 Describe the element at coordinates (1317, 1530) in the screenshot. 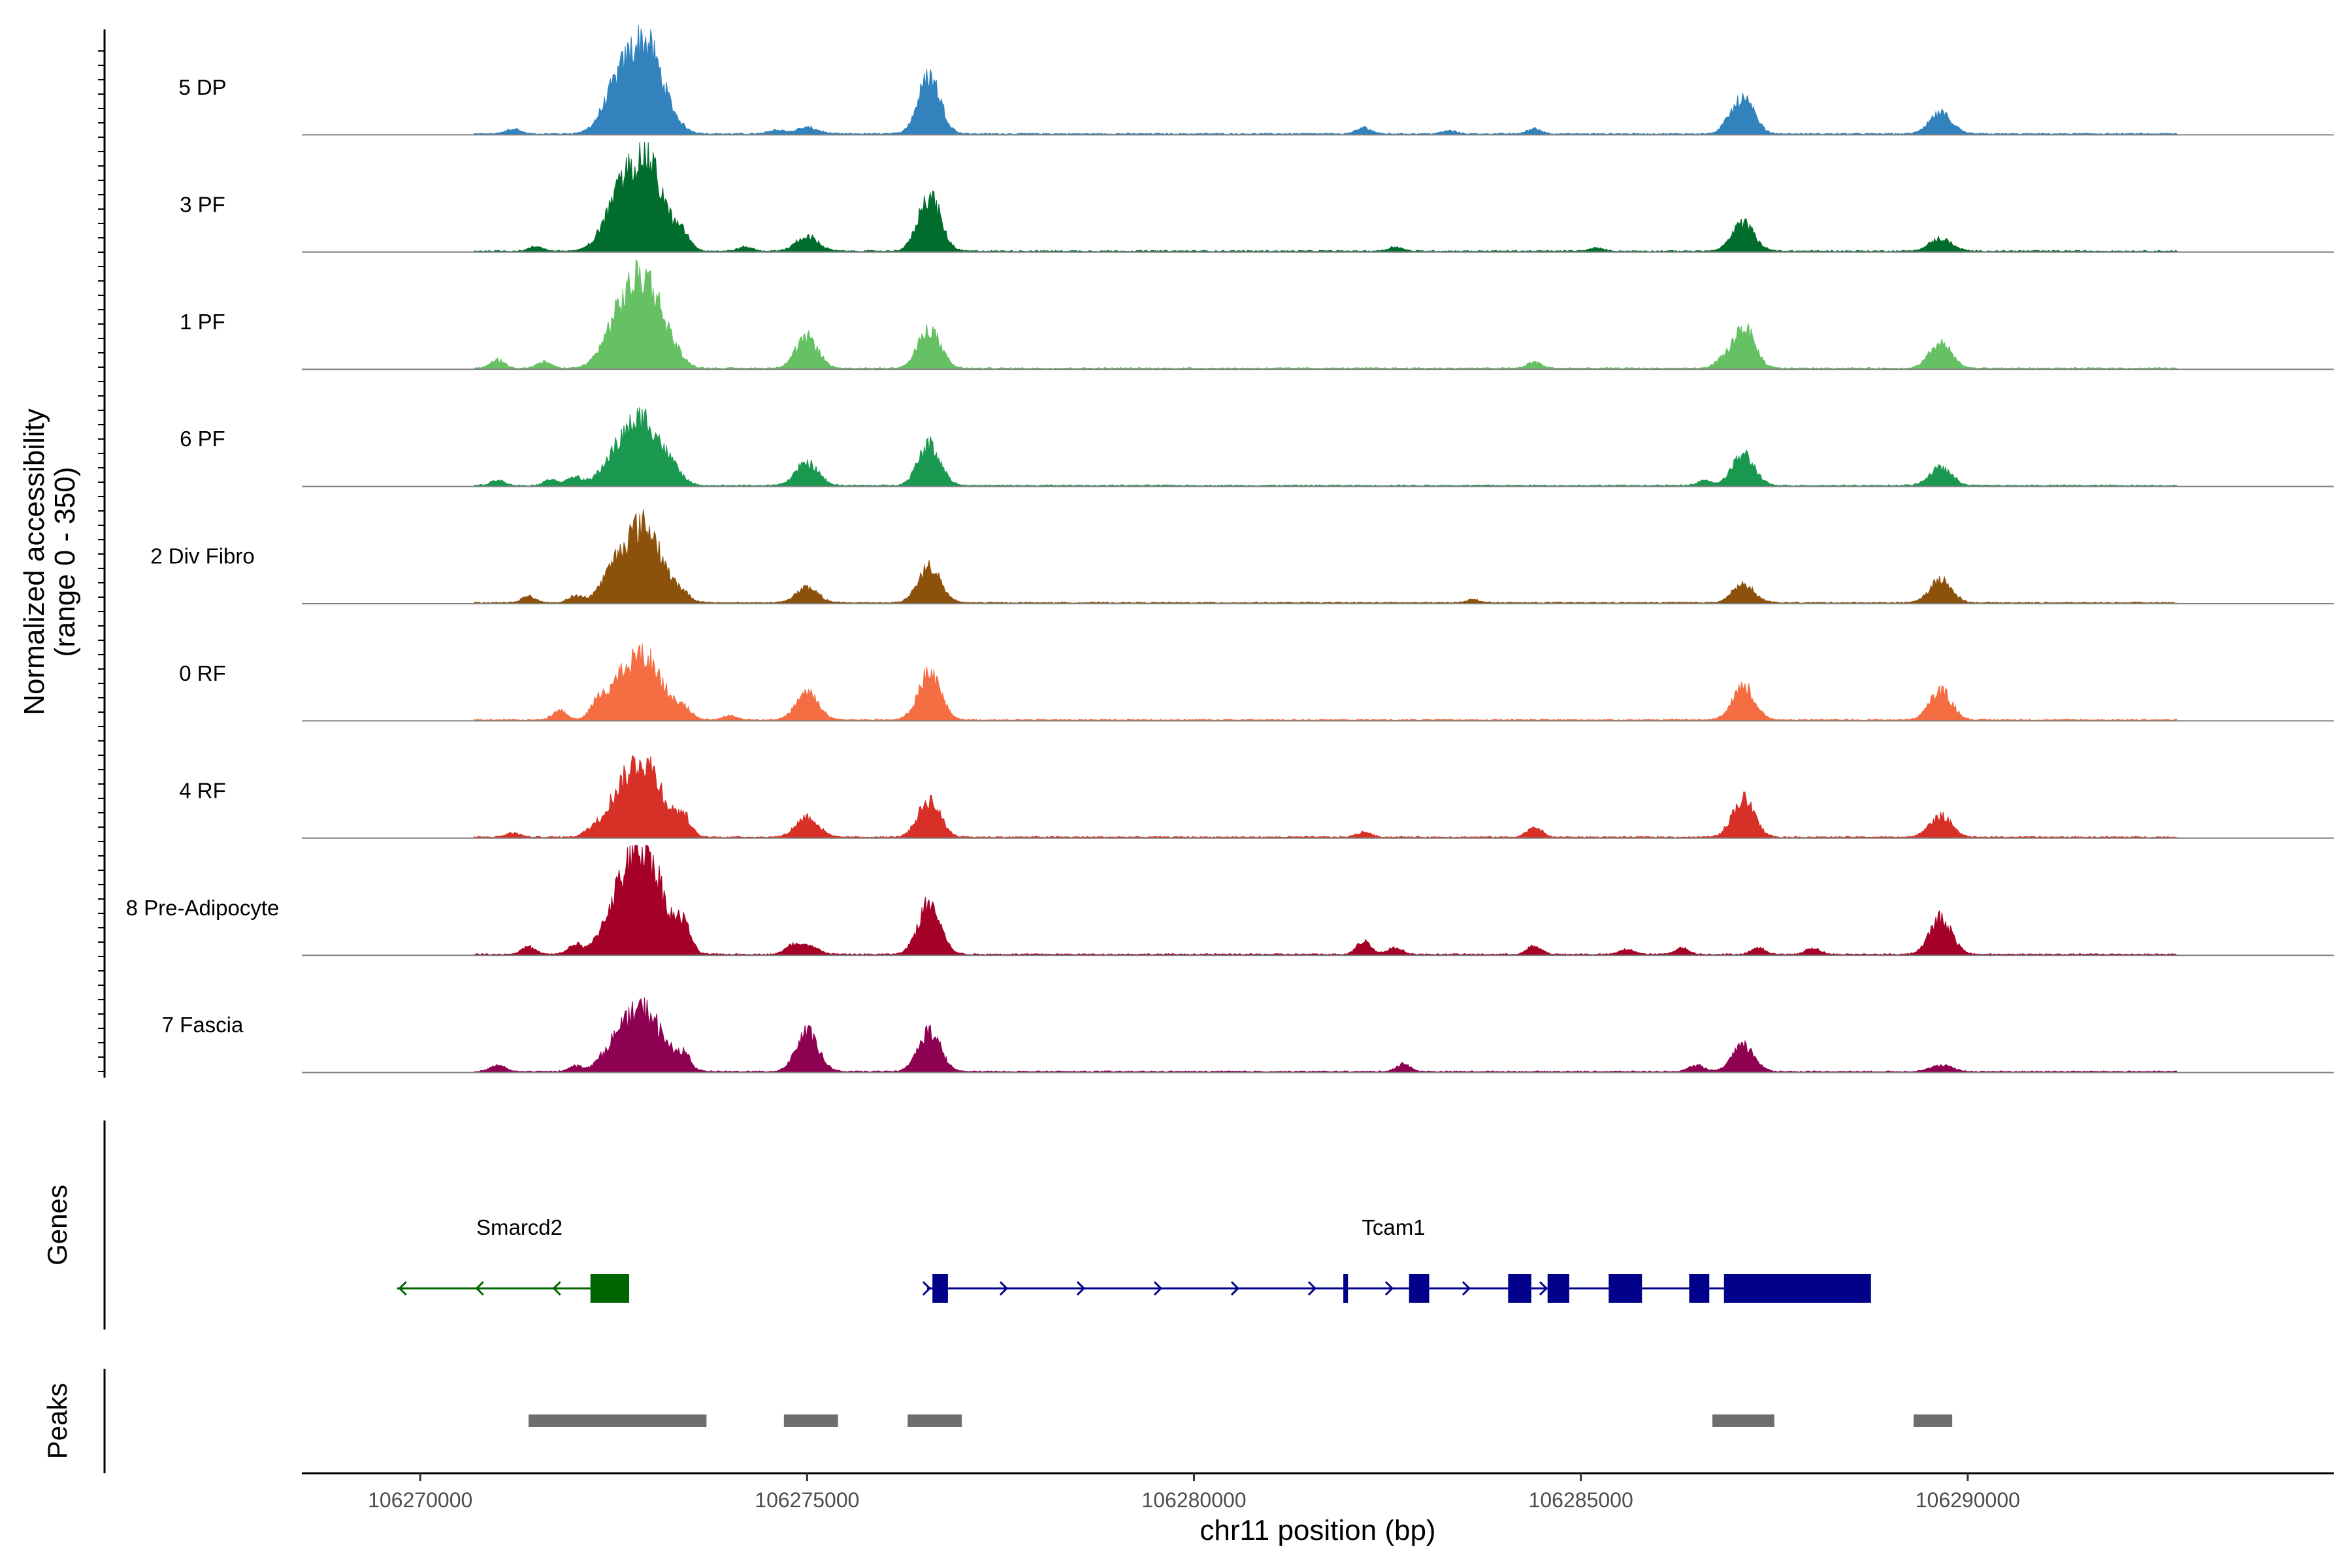

I see `x-axis-title: chr11 position (bp)` at that location.